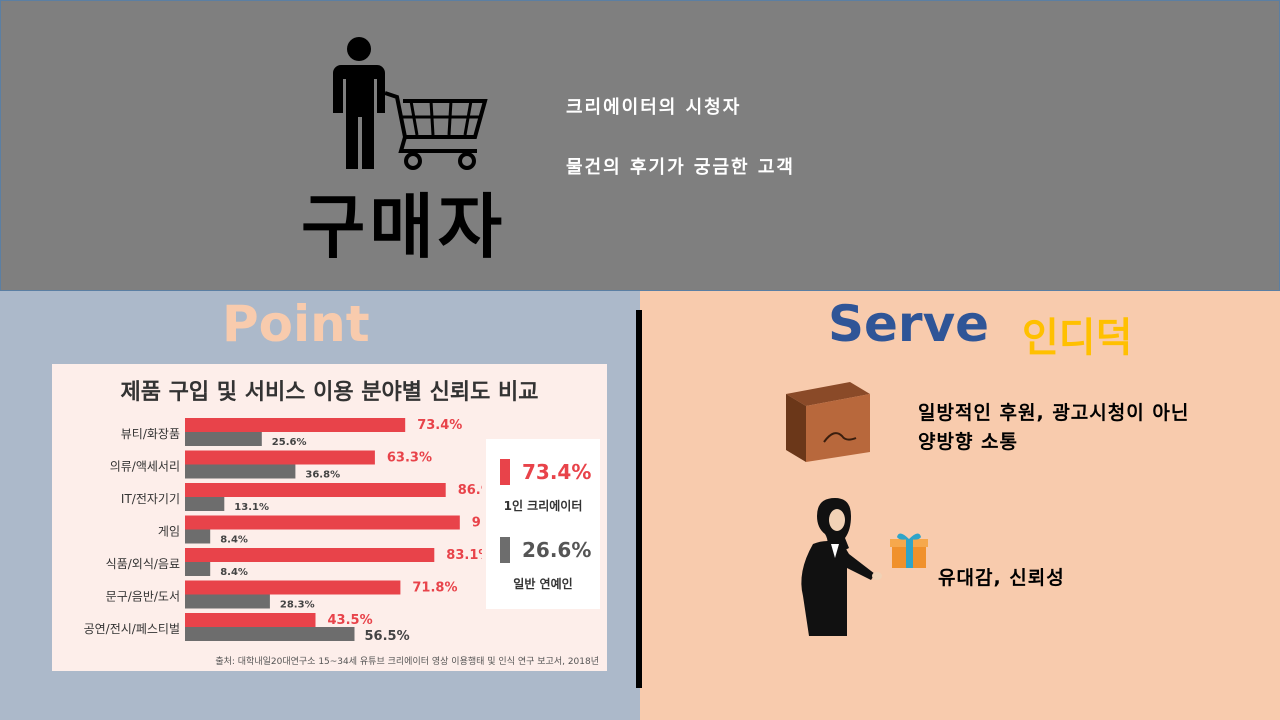 The width and height of the screenshot is (1280, 720). Describe the element at coordinates (654, 107) in the screenshot. I see `buyer-line-1: 크리에이터의 시청자` at that location.